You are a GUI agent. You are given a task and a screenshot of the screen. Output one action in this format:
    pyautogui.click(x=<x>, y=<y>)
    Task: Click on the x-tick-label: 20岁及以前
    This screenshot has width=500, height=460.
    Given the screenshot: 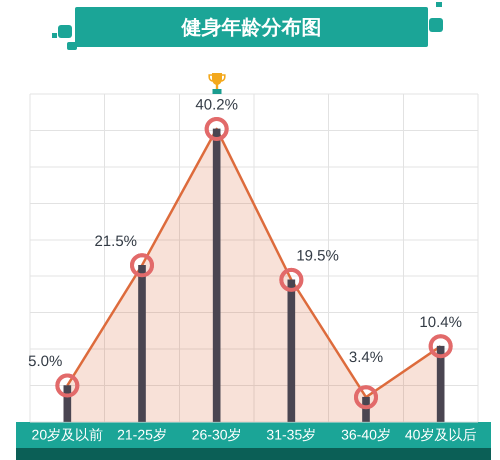 What is the action you would take?
    pyautogui.click(x=68, y=434)
    